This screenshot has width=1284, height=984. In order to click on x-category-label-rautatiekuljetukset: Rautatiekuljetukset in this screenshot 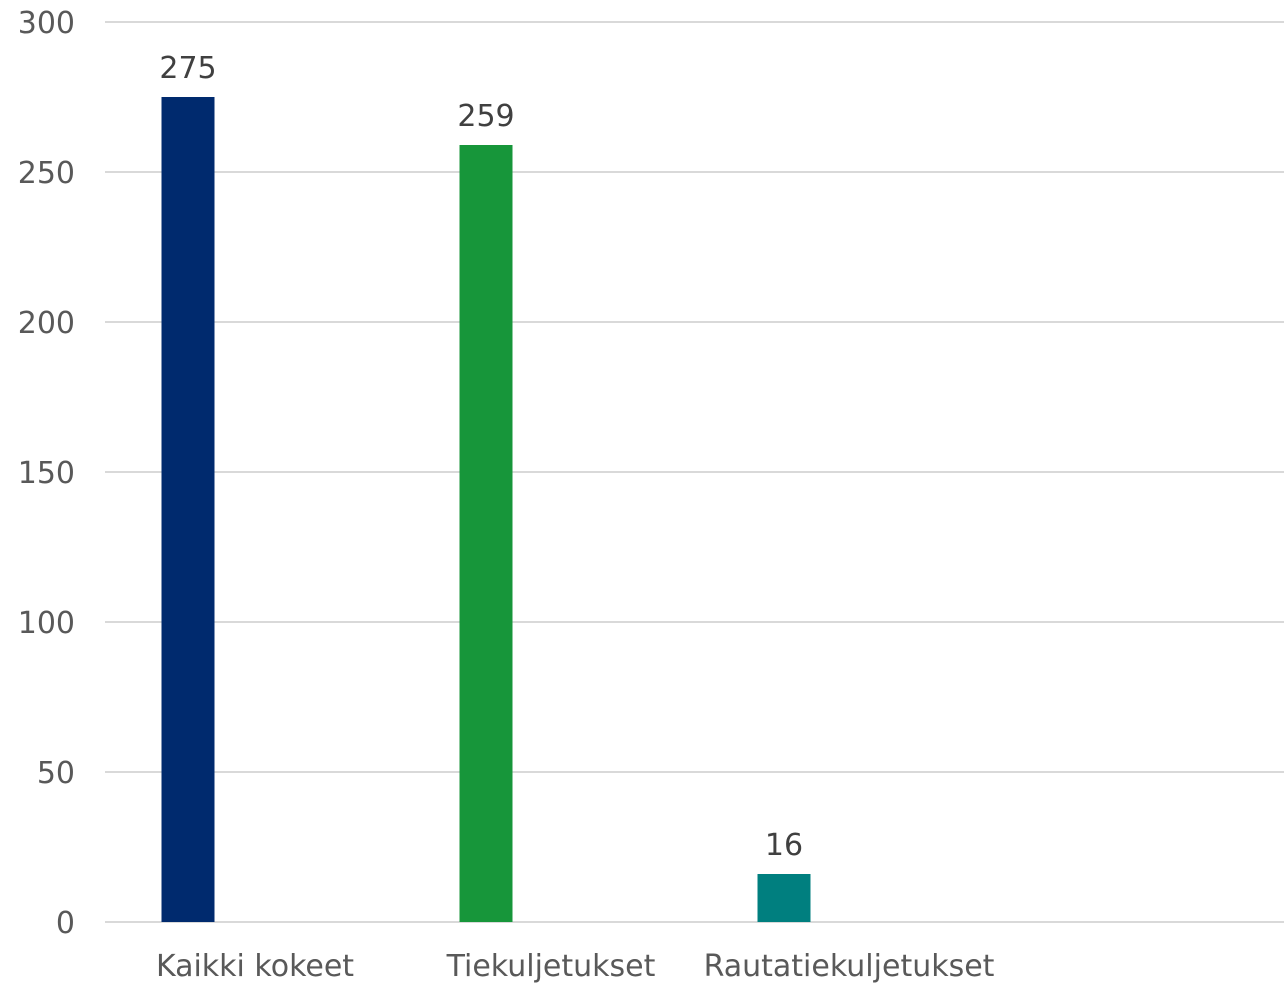, I will do `click(849, 966)`.